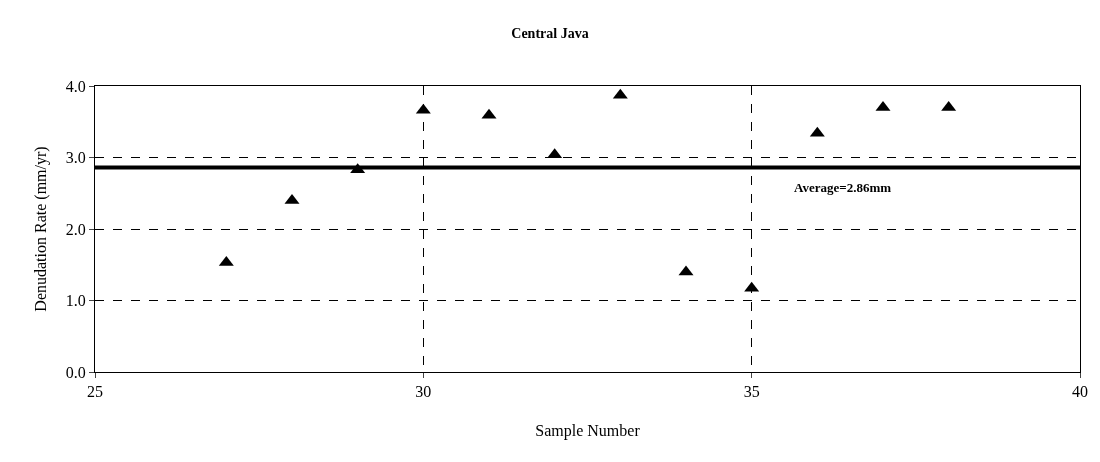 This screenshot has width=1100, height=462. Describe the element at coordinates (588, 430) in the screenshot. I see `x-axis-title: Sample Number` at that location.